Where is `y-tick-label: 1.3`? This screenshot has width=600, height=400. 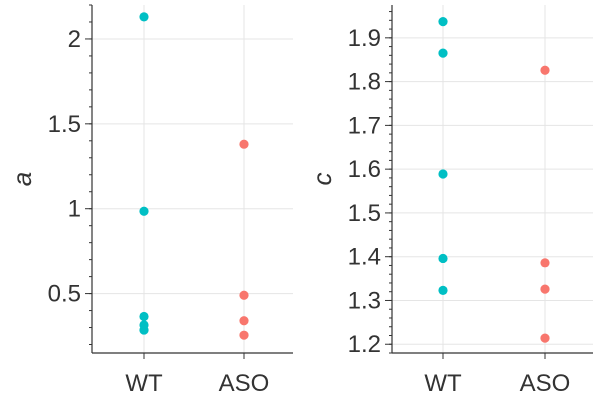
y-tick-label: 1.3 is located at coordinates (364, 300).